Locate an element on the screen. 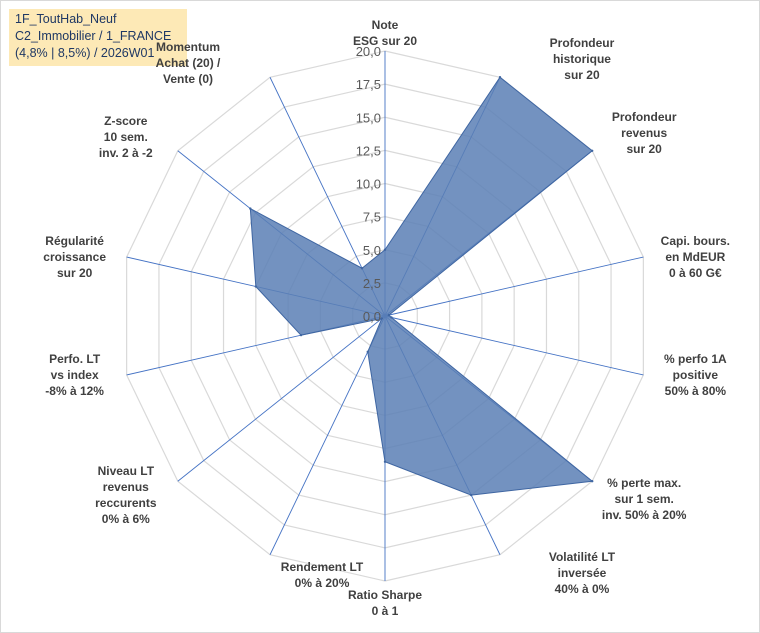  axis-label-line: 0 à 1 is located at coordinates (385, 611).